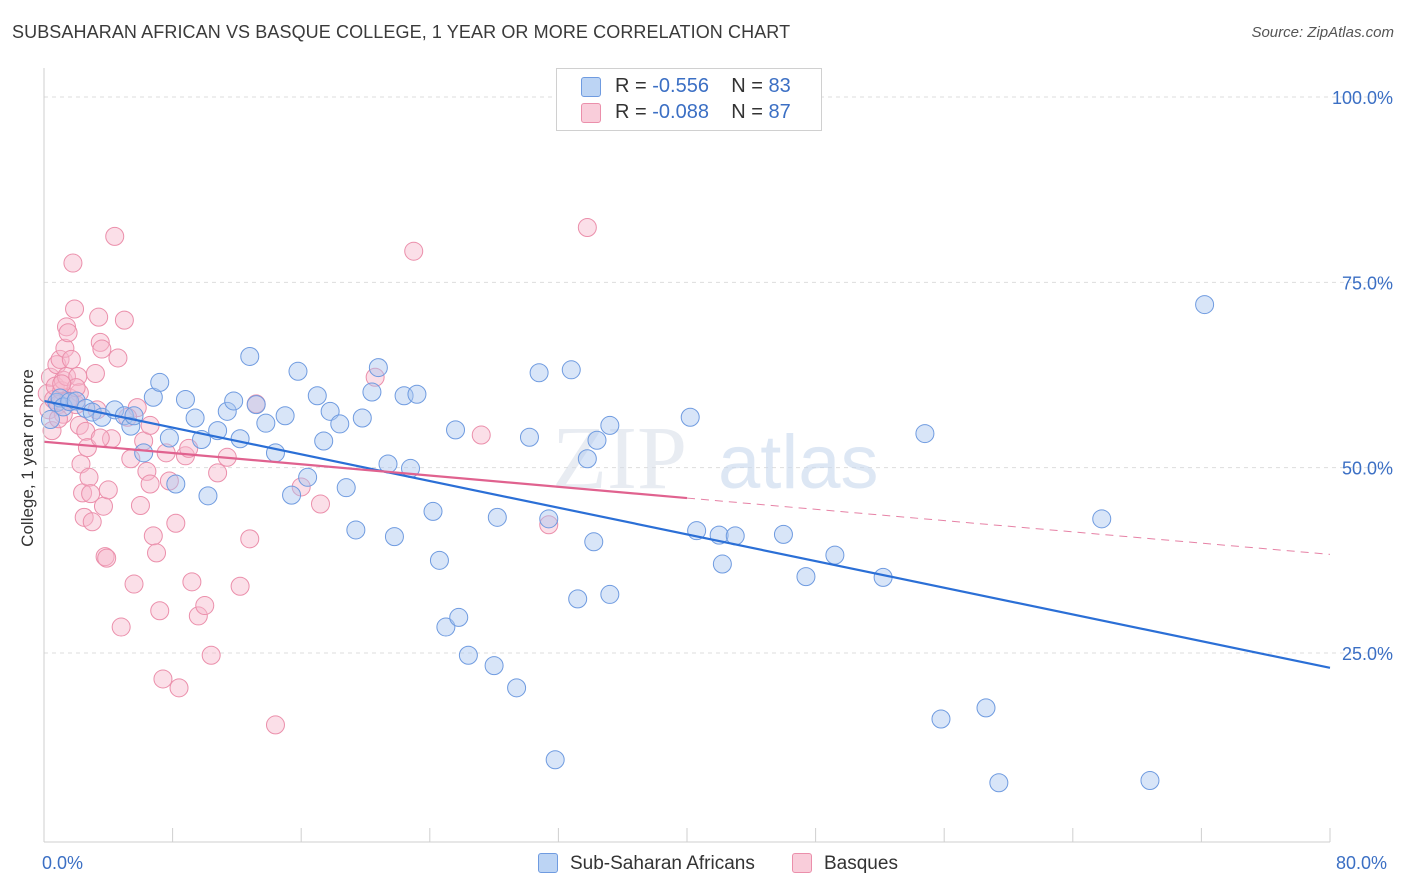 The height and width of the screenshot is (892, 1406). Describe the element at coordinates (779, 112) in the screenshot. I see `legend-n-value: 87` at that location.